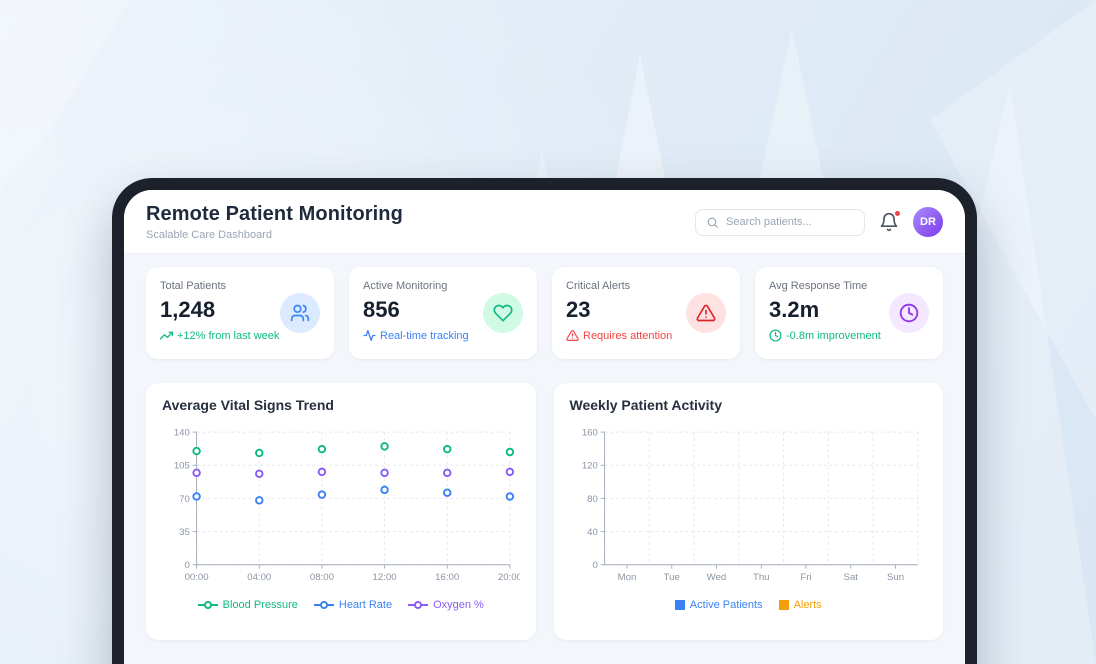 The image size is (1096, 664). I want to click on legend-item: Alerts, so click(800, 605).